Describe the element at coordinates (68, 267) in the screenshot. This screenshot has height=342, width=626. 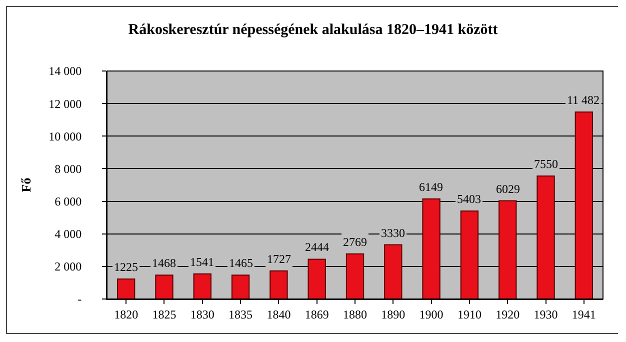
I see `y-tick-label: 2 000` at that location.